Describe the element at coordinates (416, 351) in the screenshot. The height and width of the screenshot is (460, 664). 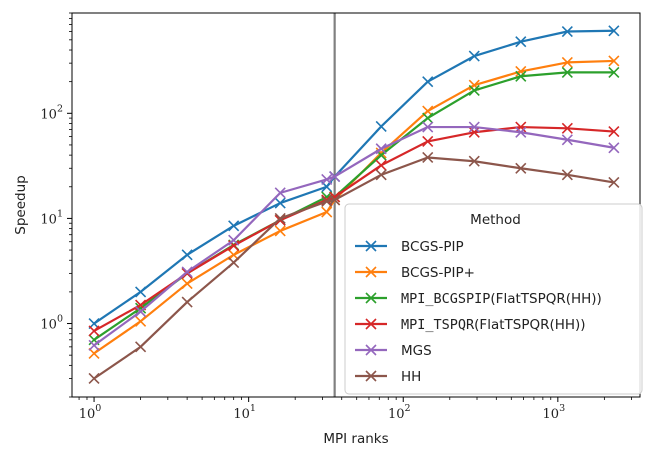
I see `legend-label: MGS` at that location.